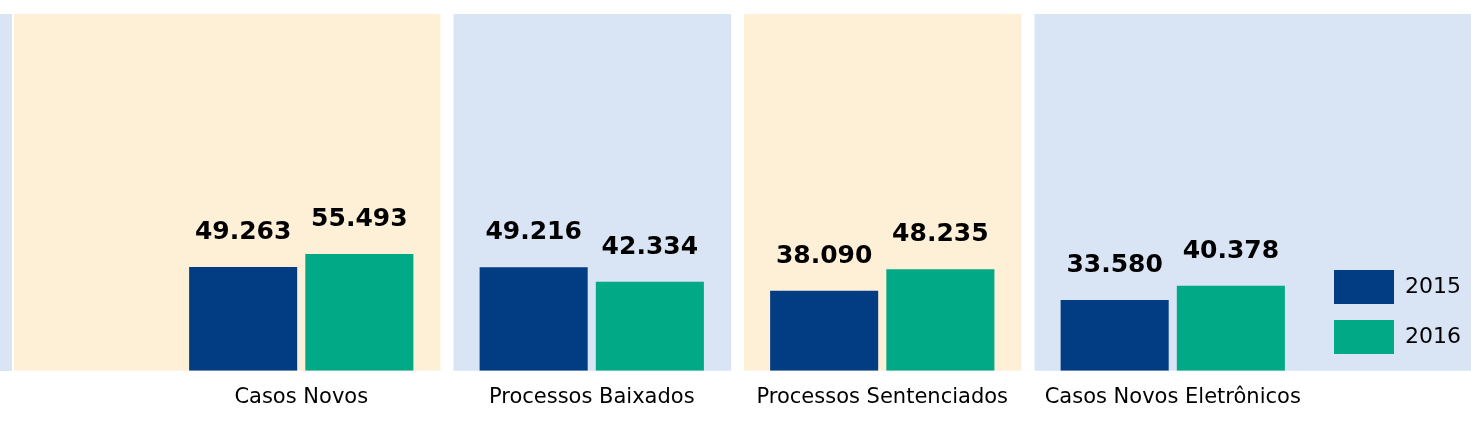 The height and width of the screenshot is (428, 1471). Describe the element at coordinates (301, 395) in the screenshot. I see `x-tick-label: Casos Novos` at that location.